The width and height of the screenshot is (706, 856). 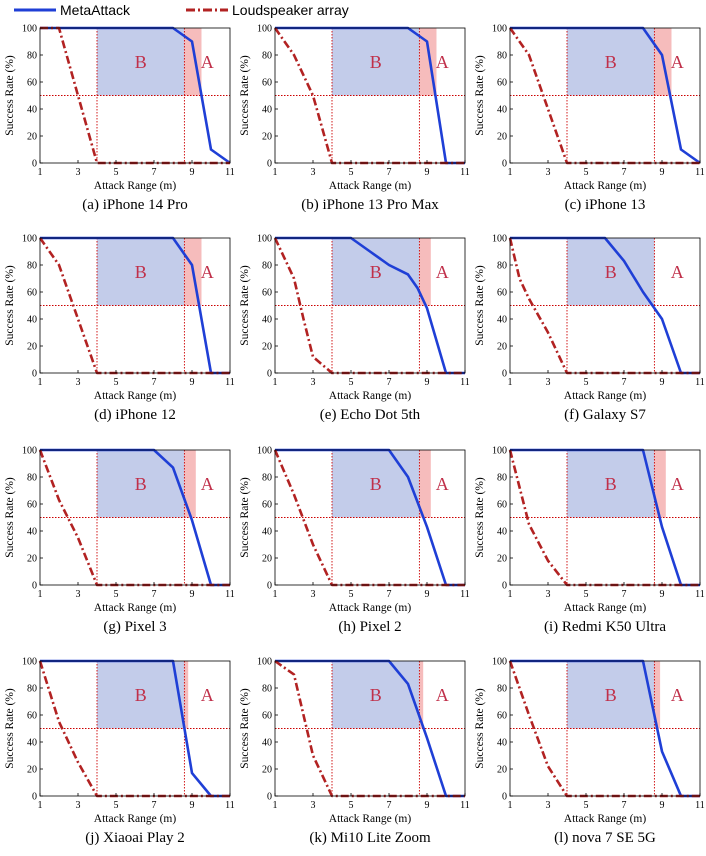 I want to click on panel-caption: (a) iPhone 14 Pro, so click(x=134, y=205).